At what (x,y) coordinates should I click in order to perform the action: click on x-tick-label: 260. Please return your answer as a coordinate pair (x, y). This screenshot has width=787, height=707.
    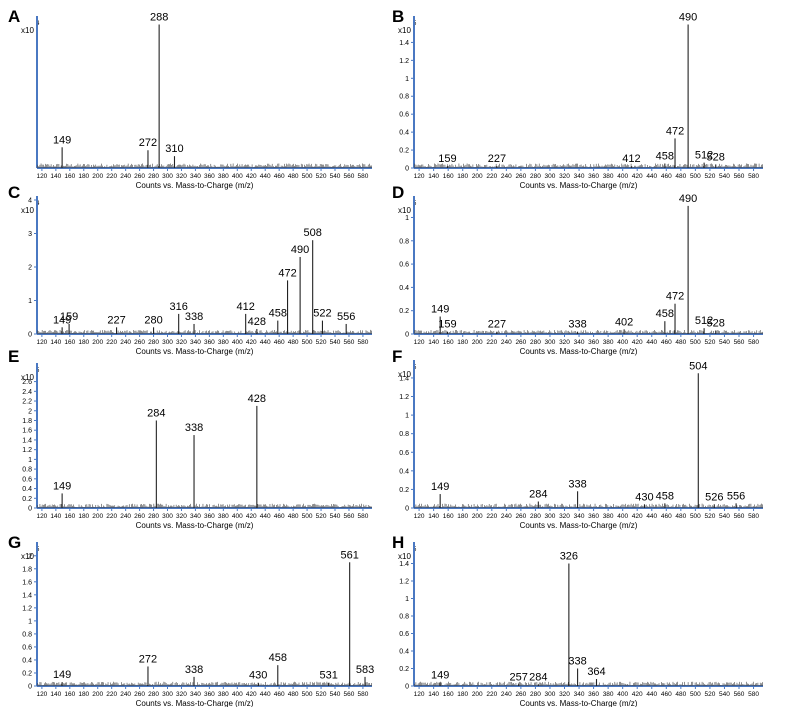
    Looking at the image, I should click on (139, 516).